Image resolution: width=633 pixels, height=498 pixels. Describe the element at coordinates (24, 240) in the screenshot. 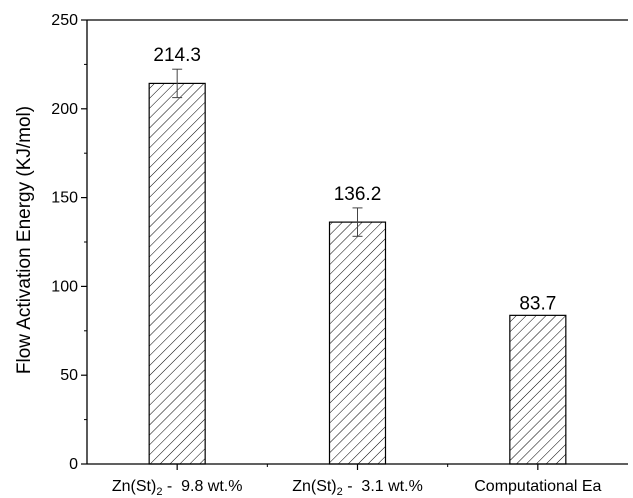

I see `y-axis-title: Flow Activation Energy (KJ/mol)` at that location.